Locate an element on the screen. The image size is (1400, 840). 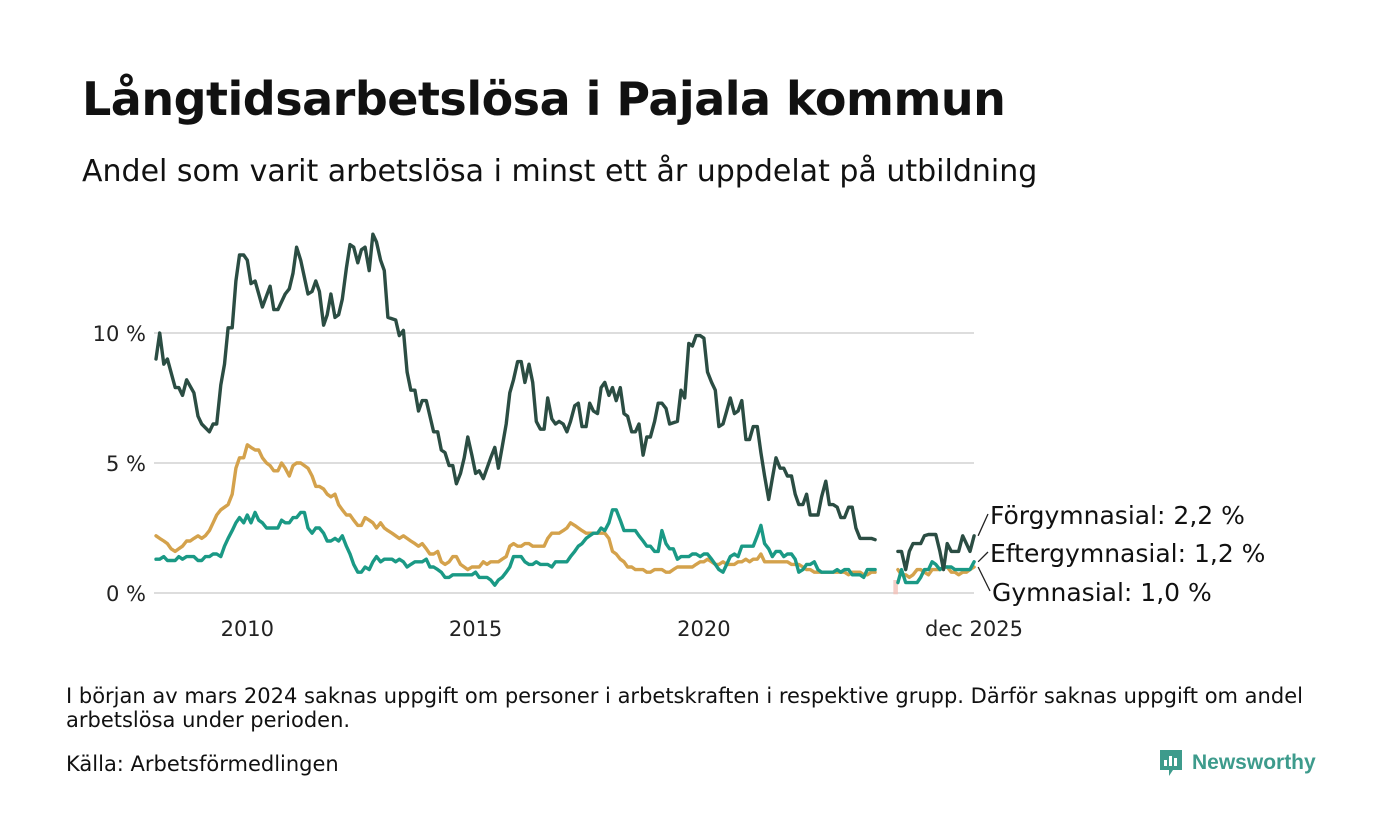
x-tick-label: 2020 is located at coordinates (703, 629).